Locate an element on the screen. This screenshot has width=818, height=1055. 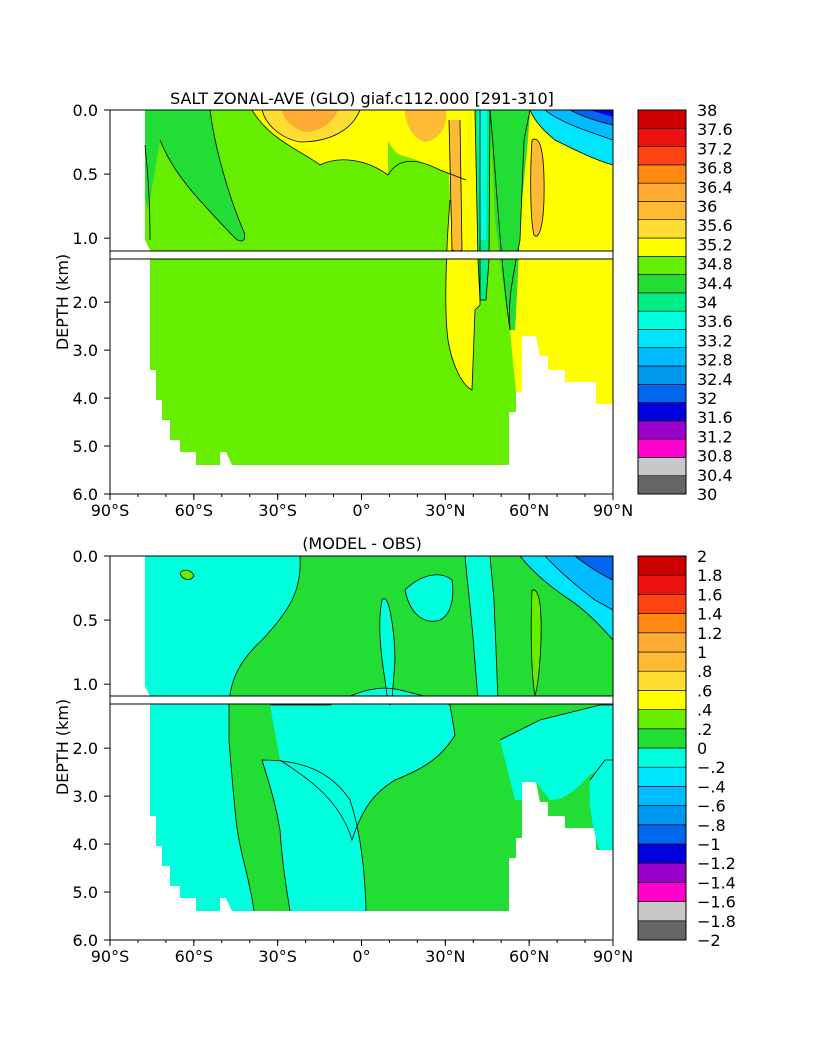
x-tick-label: 30°S is located at coordinates (277, 956).